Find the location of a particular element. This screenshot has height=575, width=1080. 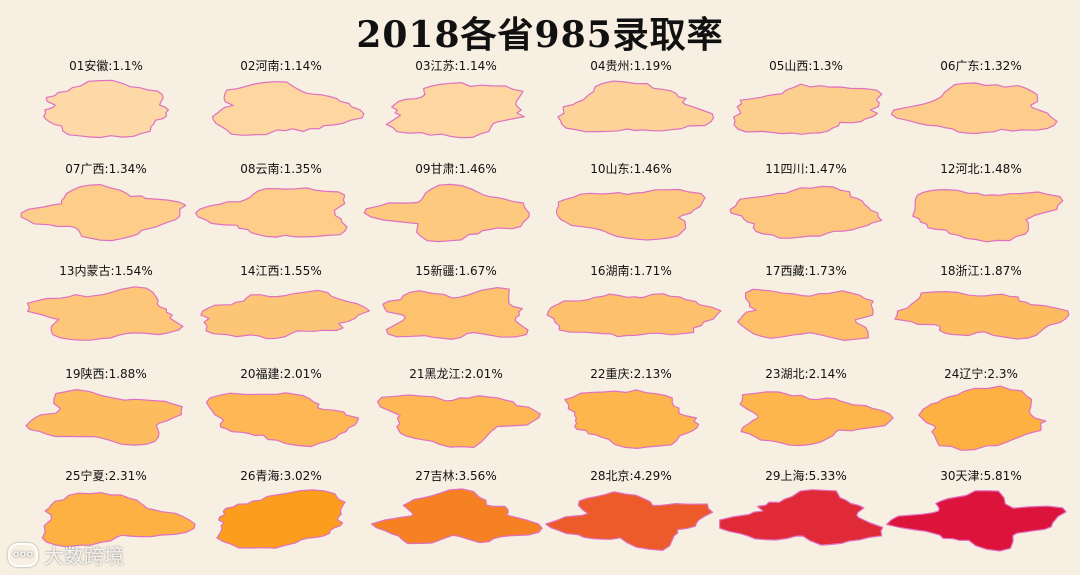

province-label: 24辽宁:2.3% is located at coordinates (981, 373).